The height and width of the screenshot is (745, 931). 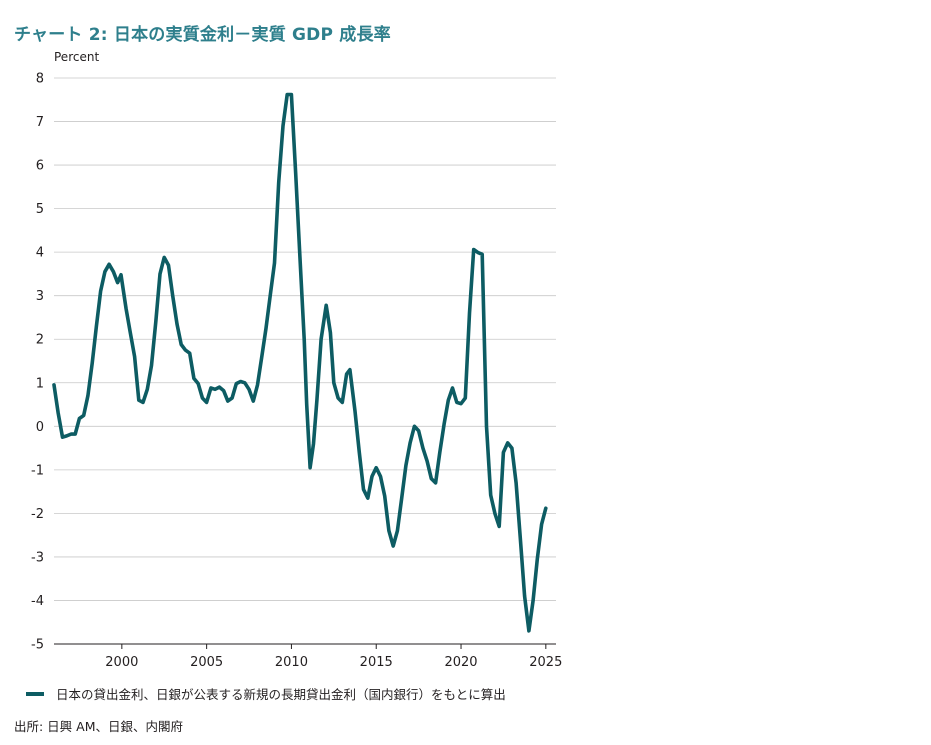 I want to click on x-tick-label: 2010, so click(x=291, y=662).